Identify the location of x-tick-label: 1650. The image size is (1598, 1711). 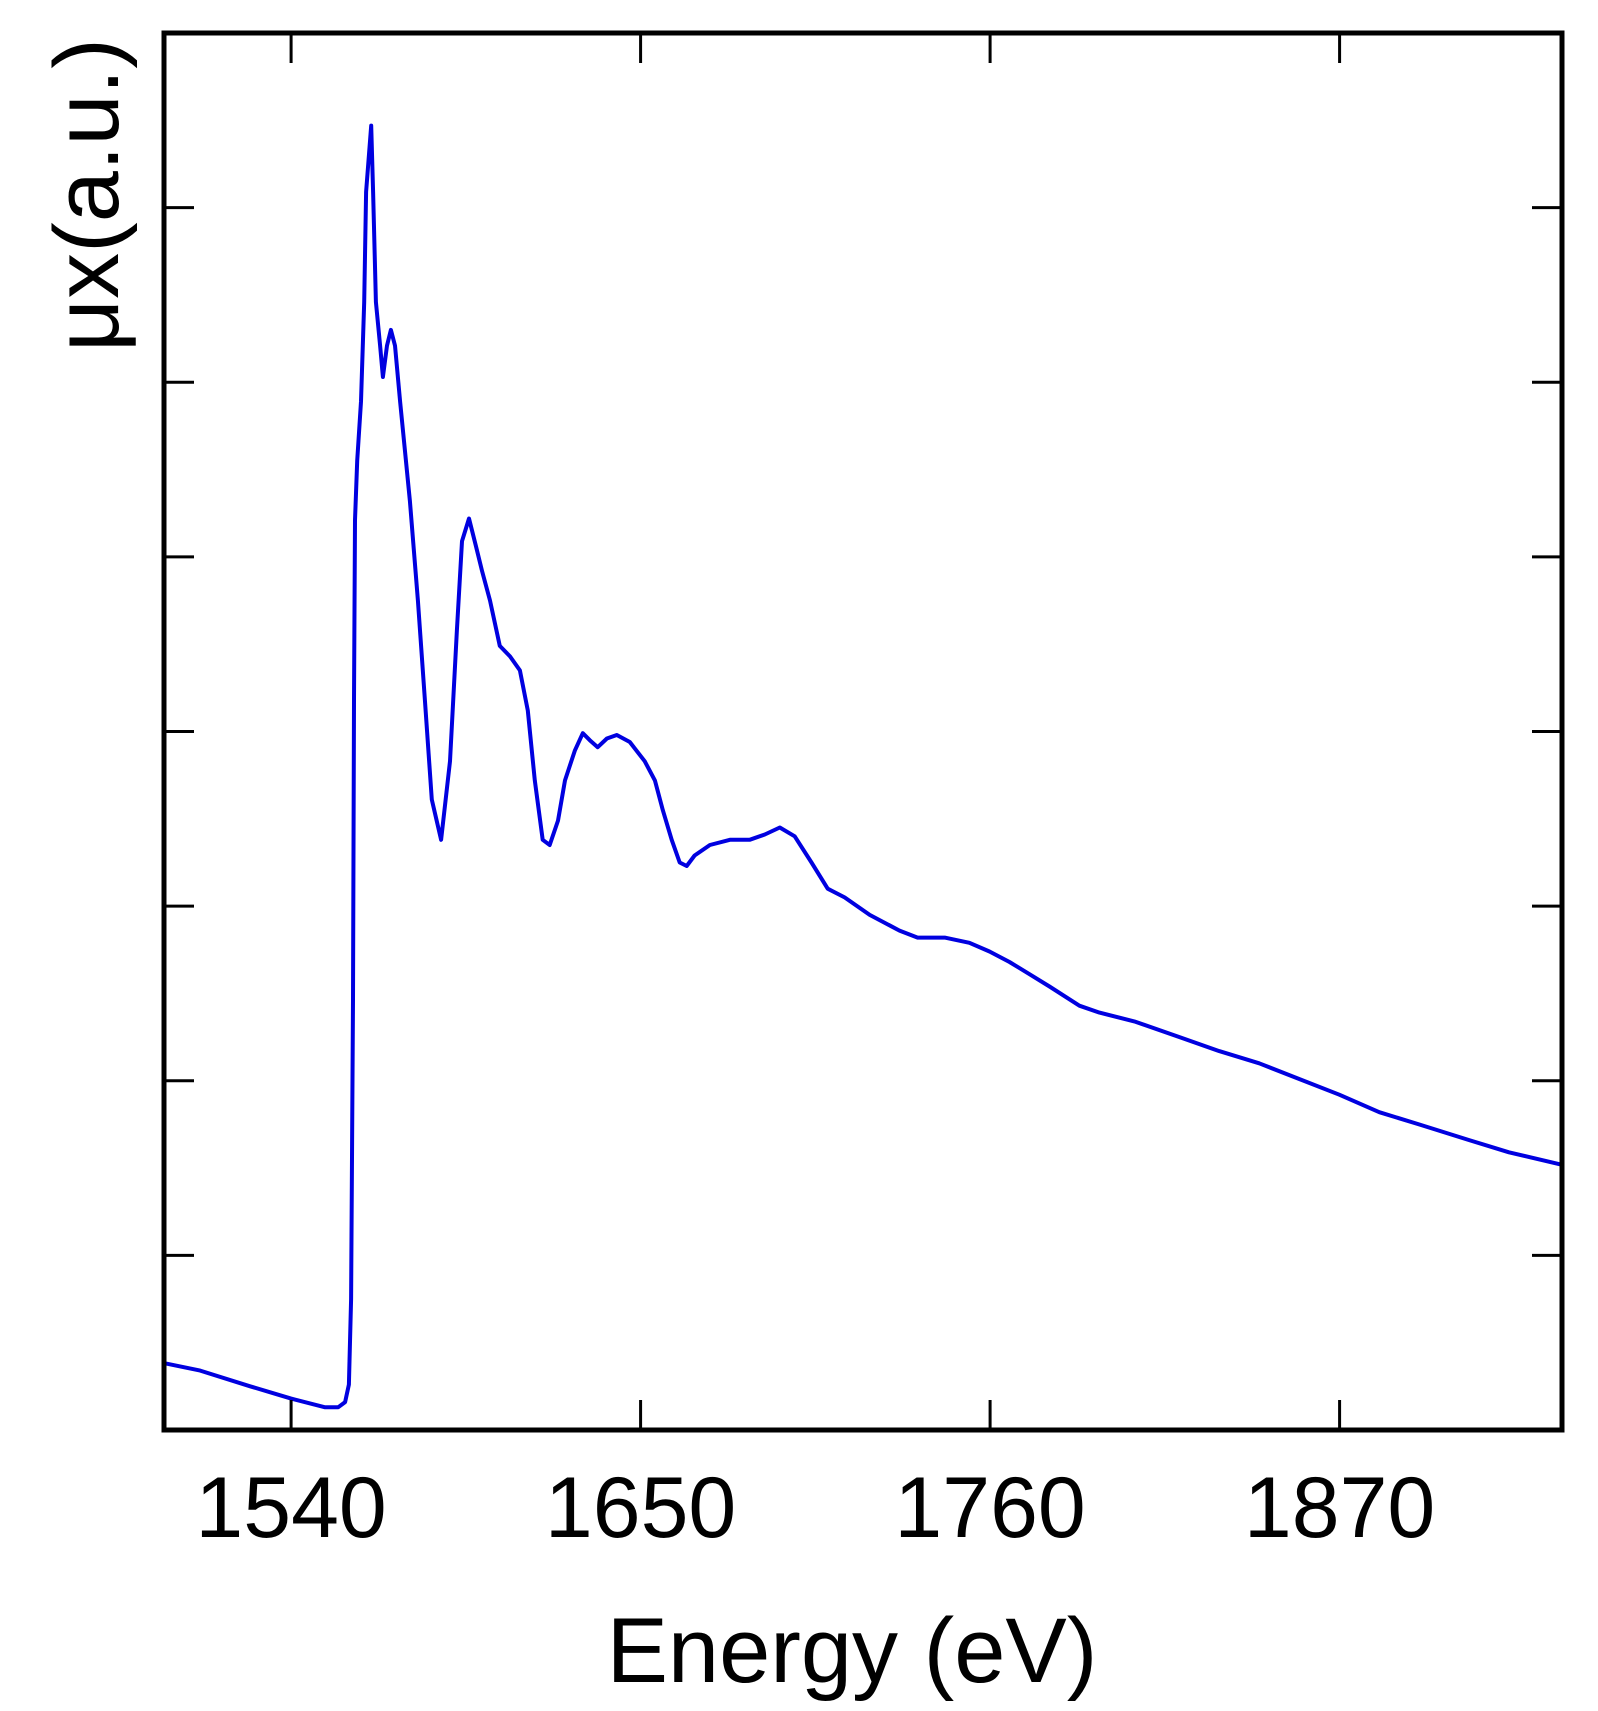
(640, 1508).